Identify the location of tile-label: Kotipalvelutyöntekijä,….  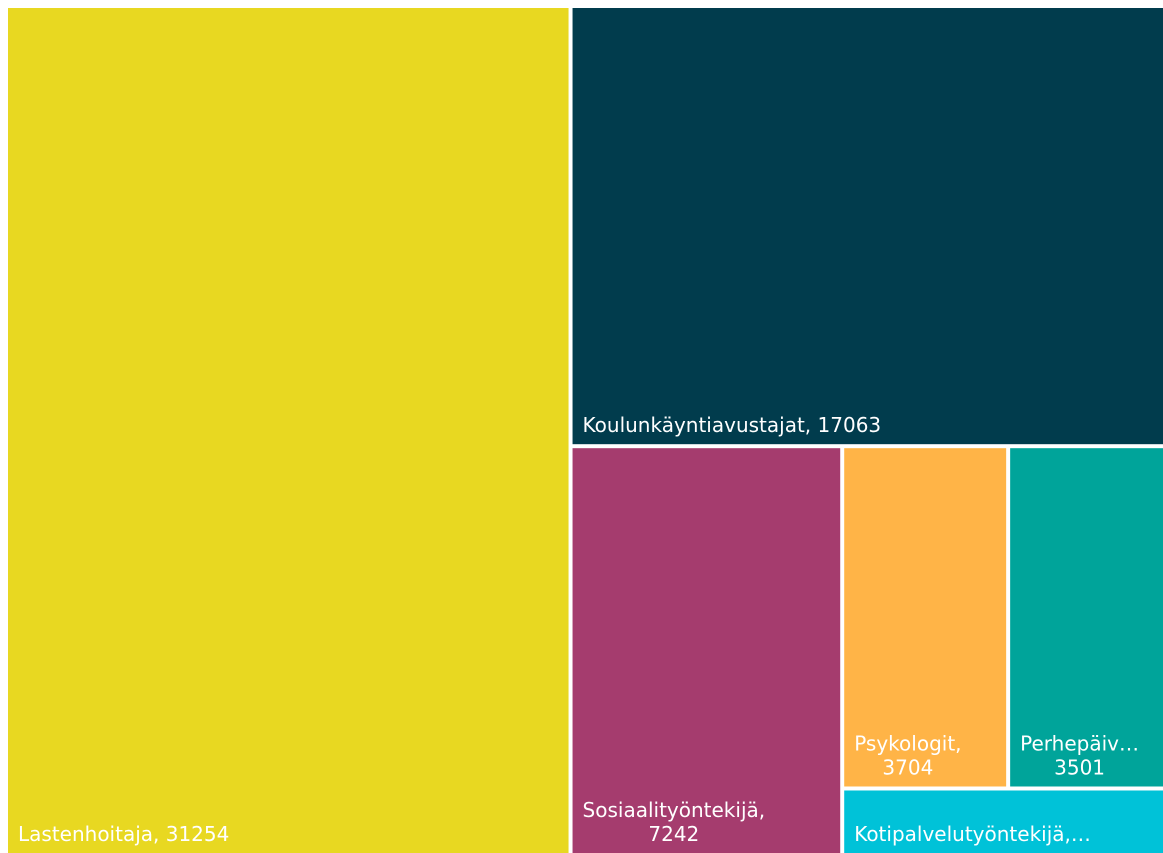
(972, 834).